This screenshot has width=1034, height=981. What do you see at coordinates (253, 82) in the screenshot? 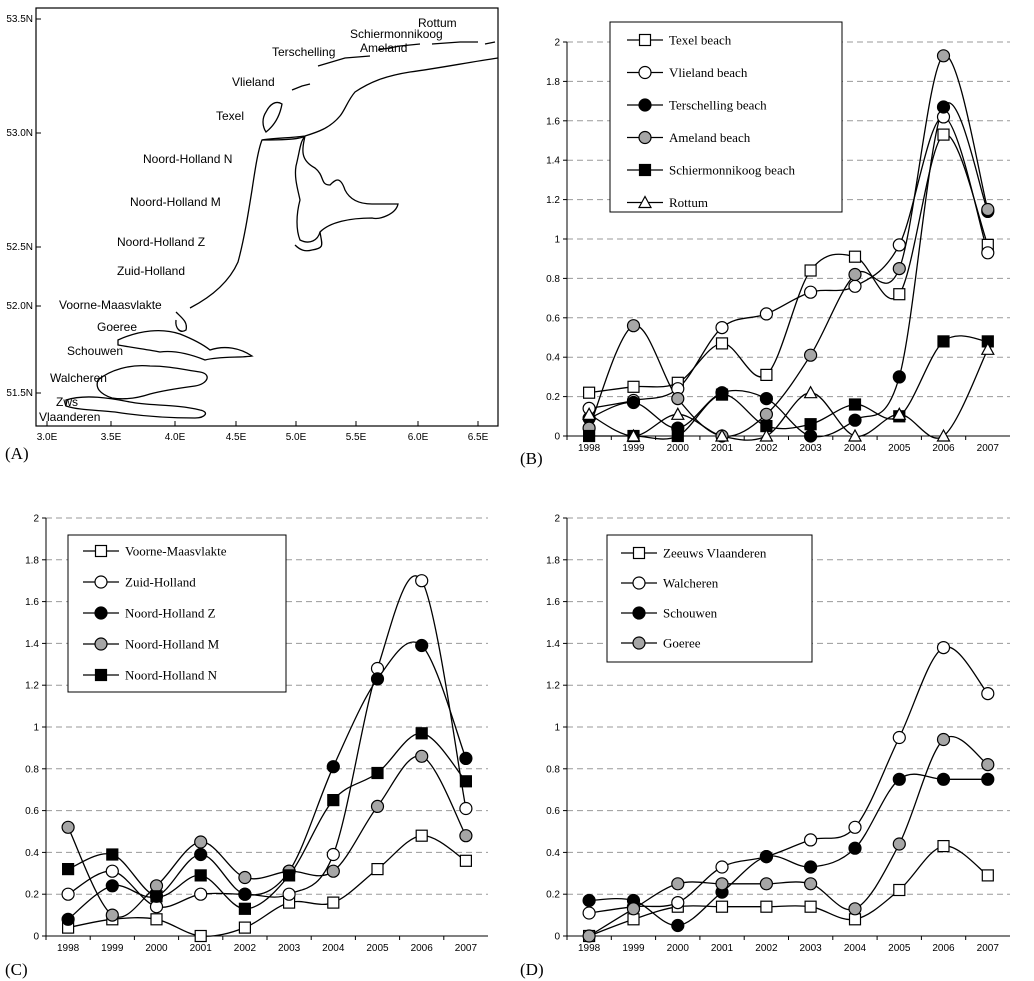
I see `label-vlieland: Vlieland` at bounding box center [253, 82].